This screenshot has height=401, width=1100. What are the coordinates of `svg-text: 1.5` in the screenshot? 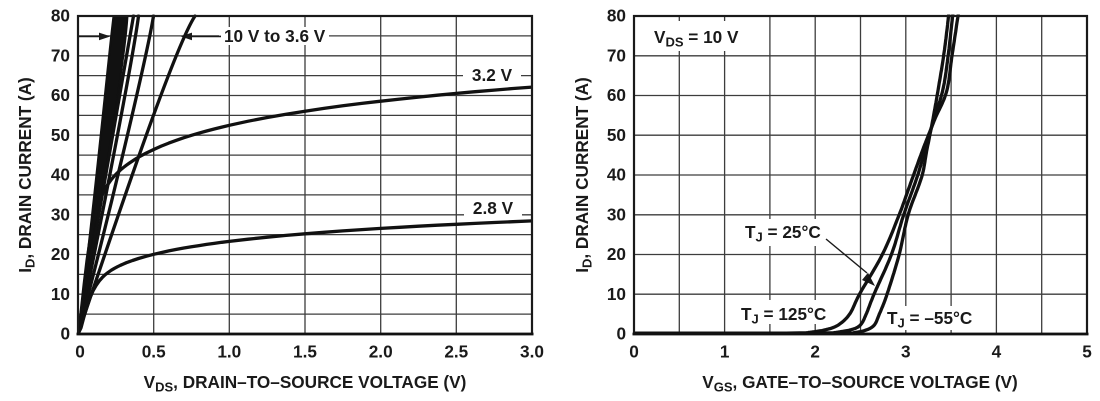 It's located at (305, 352).